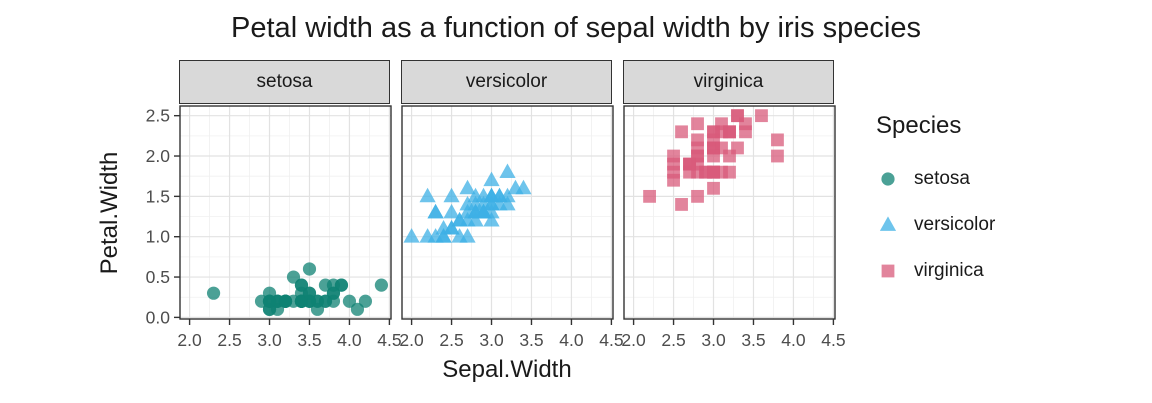 This screenshot has width=1152, height=403. Describe the element at coordinates (158, 277) in the screenshot. I see `y-tick-label: 0.5` at that location.